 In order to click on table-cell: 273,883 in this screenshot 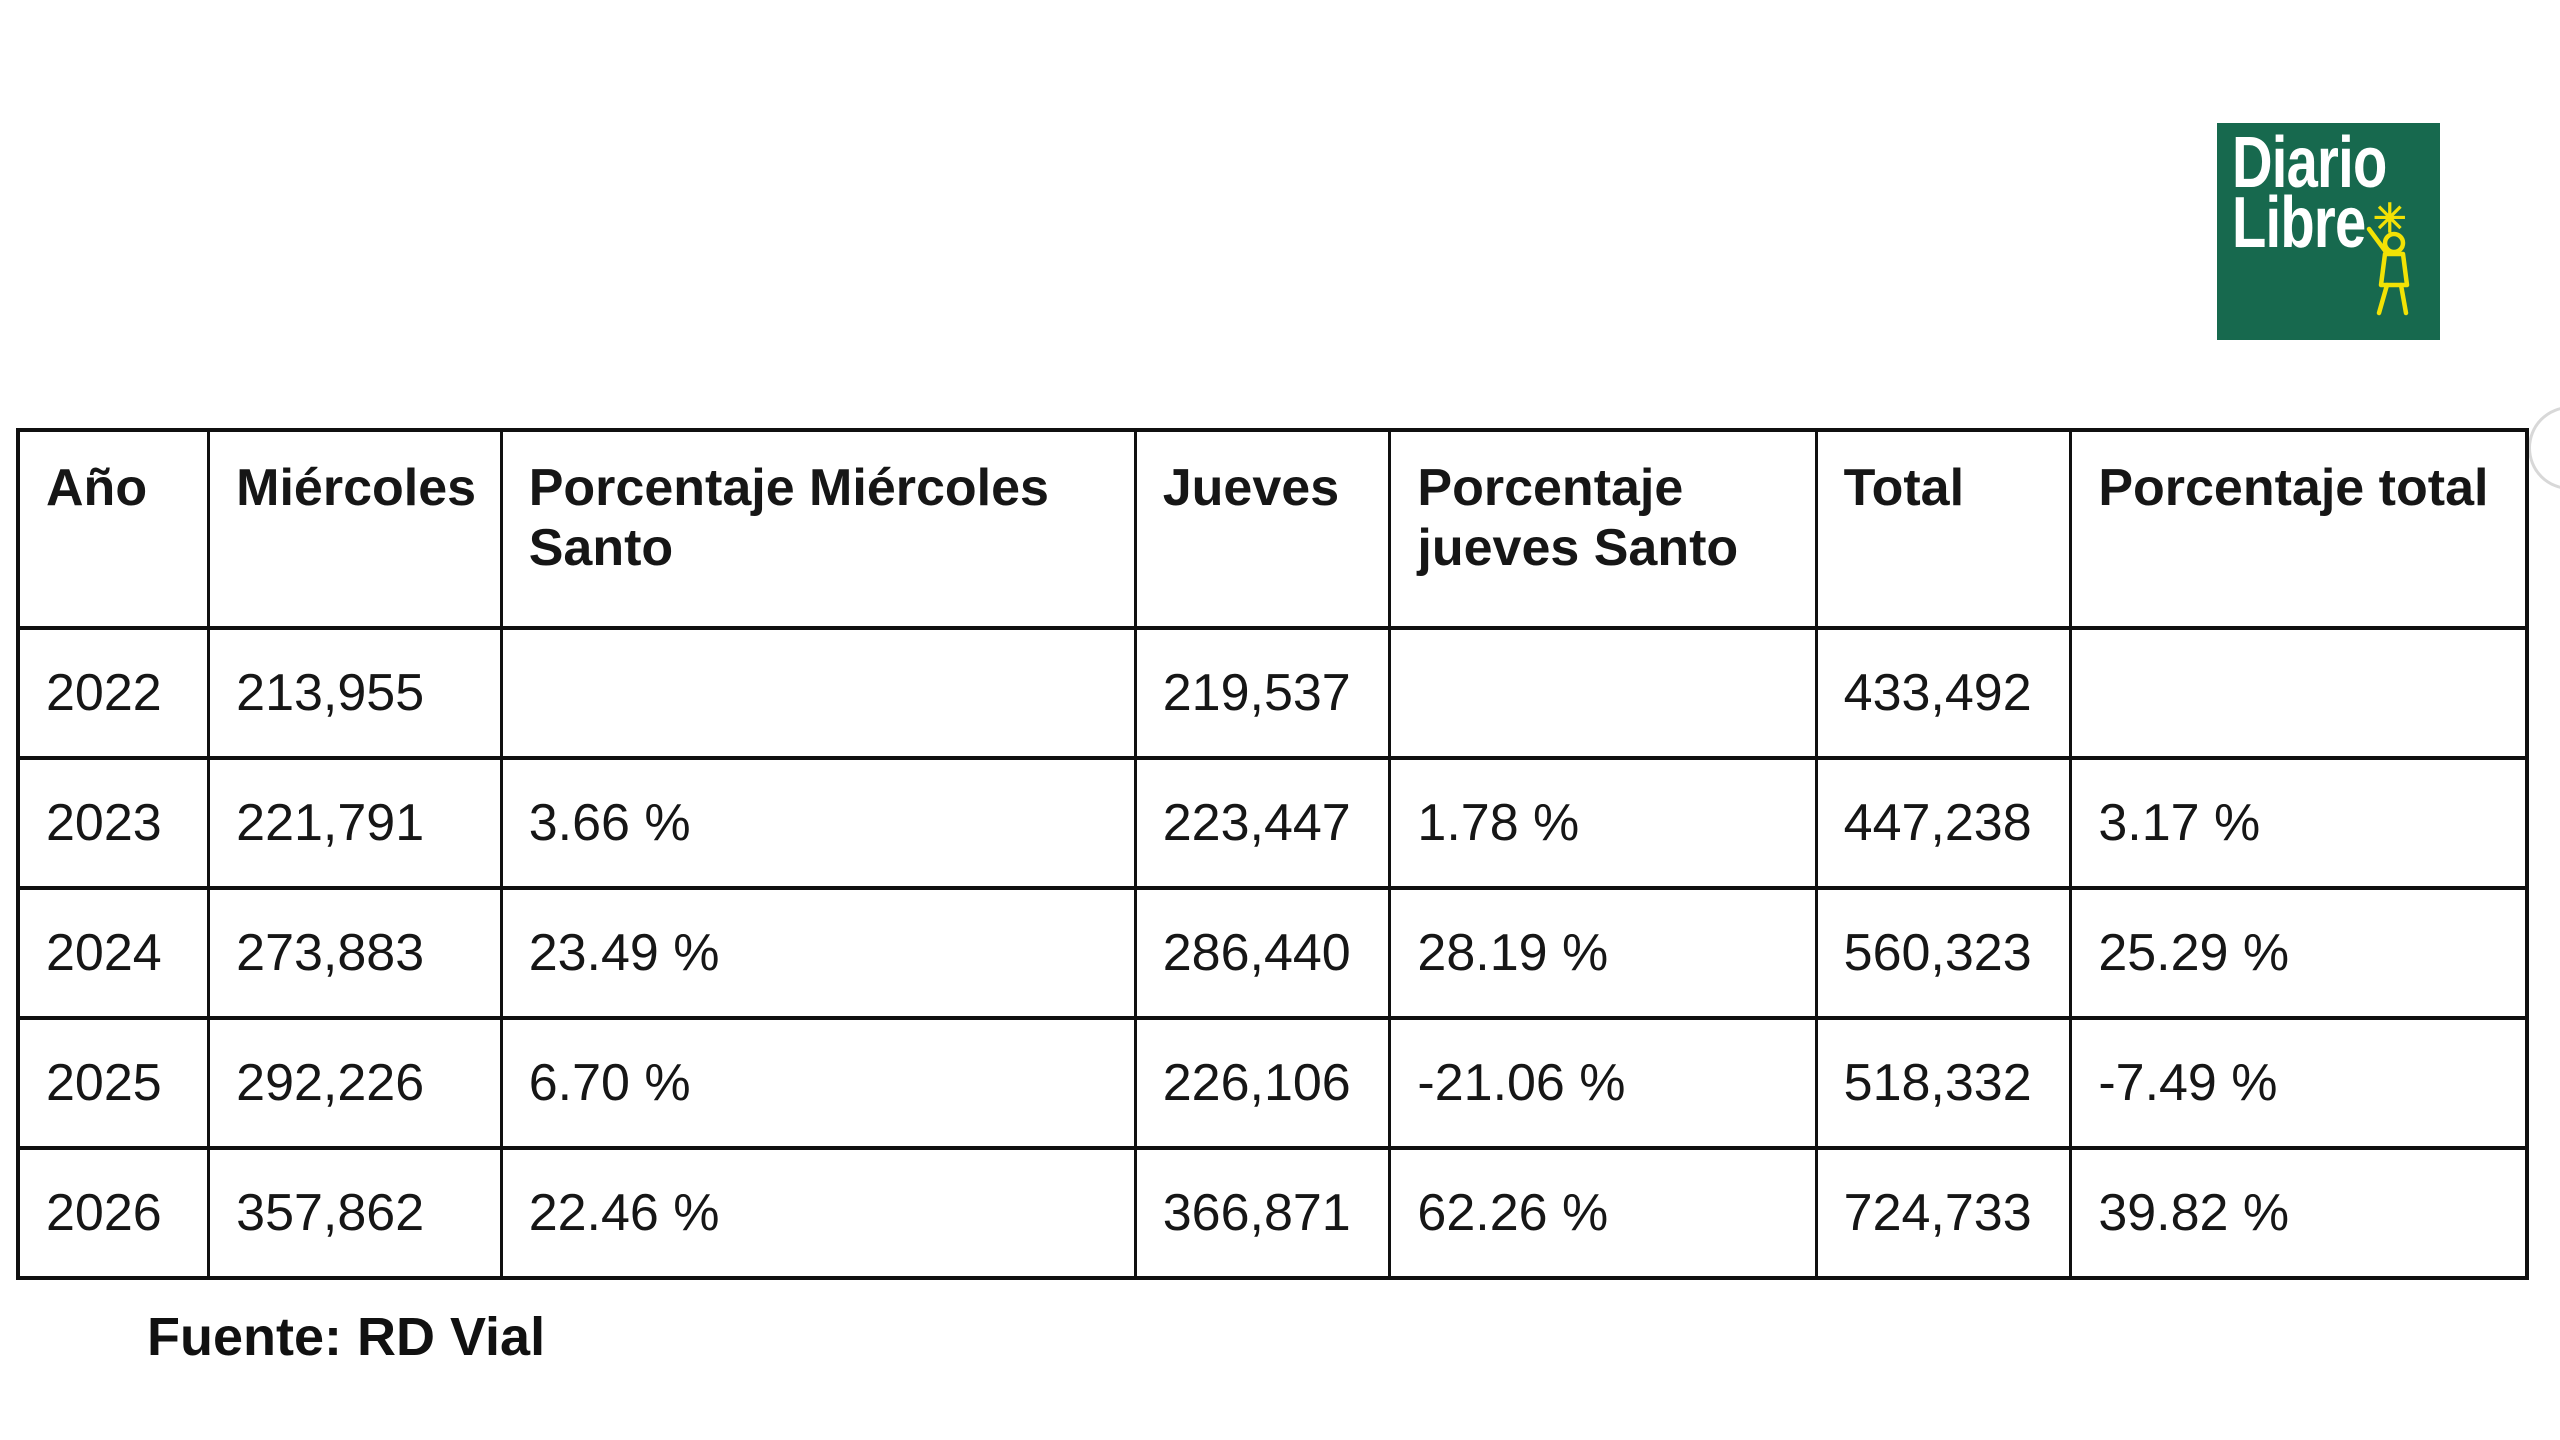, I will do `click(355, 953)`.